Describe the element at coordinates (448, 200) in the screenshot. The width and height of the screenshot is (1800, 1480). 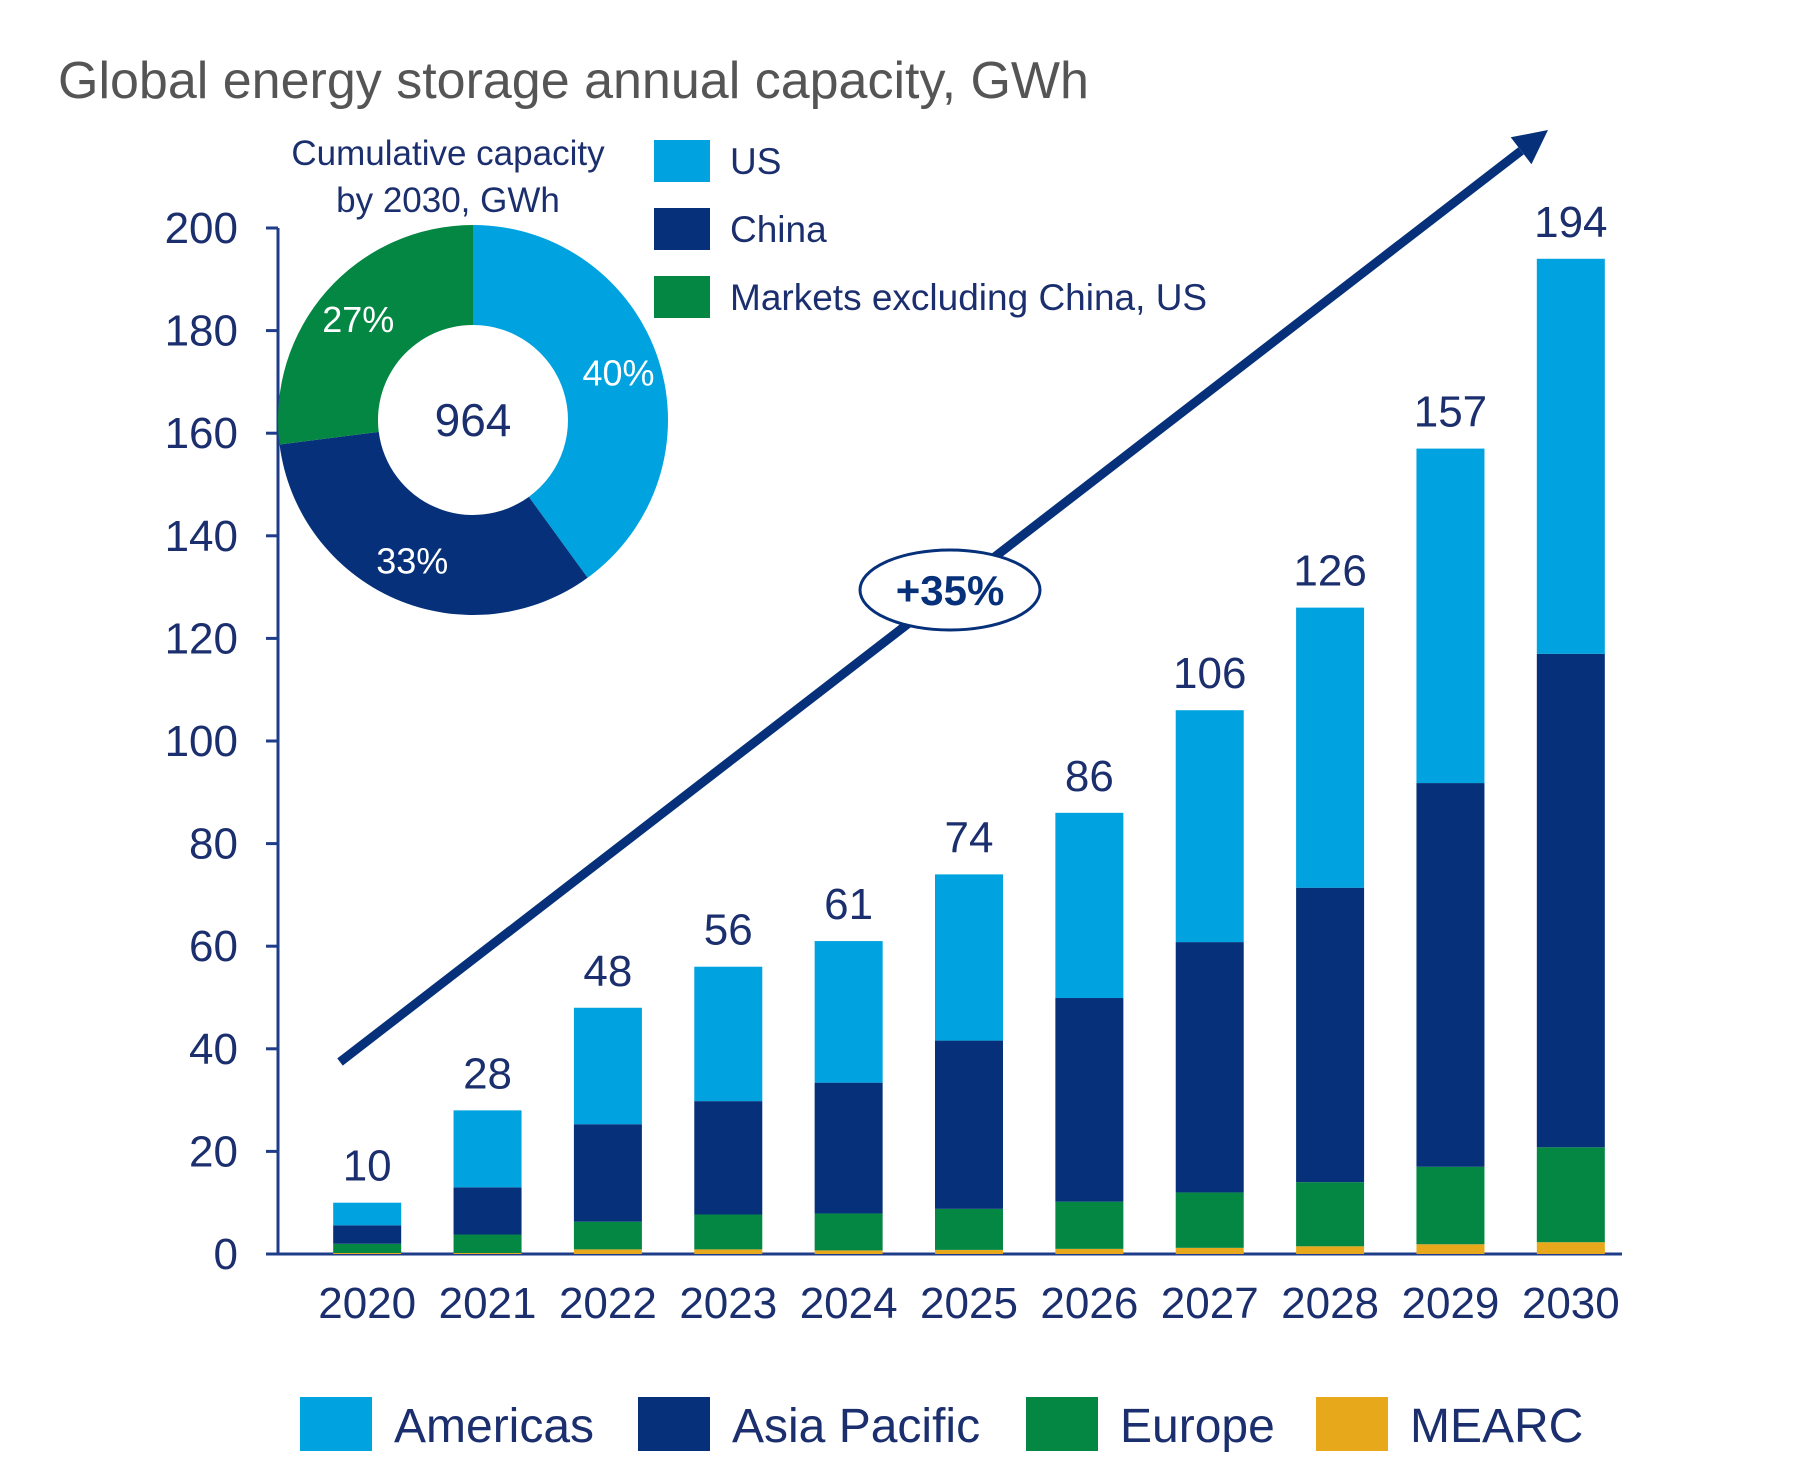
I see `inset-title-line2: by 2030, GWh` at that location.